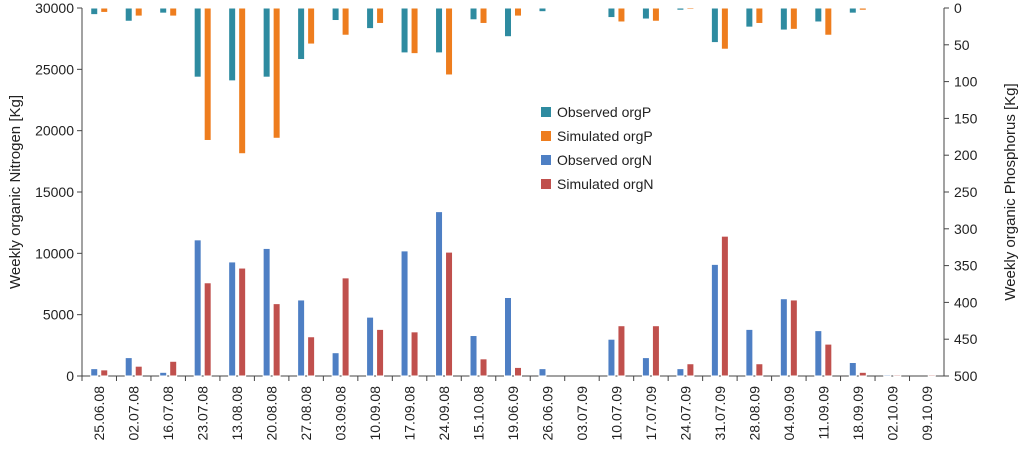 The image size is (1024, 455). What do you see at coordinates (966, 118) in the screenshot?
I see `y-tick-label-right: 150` at bounding box center [966, 118].